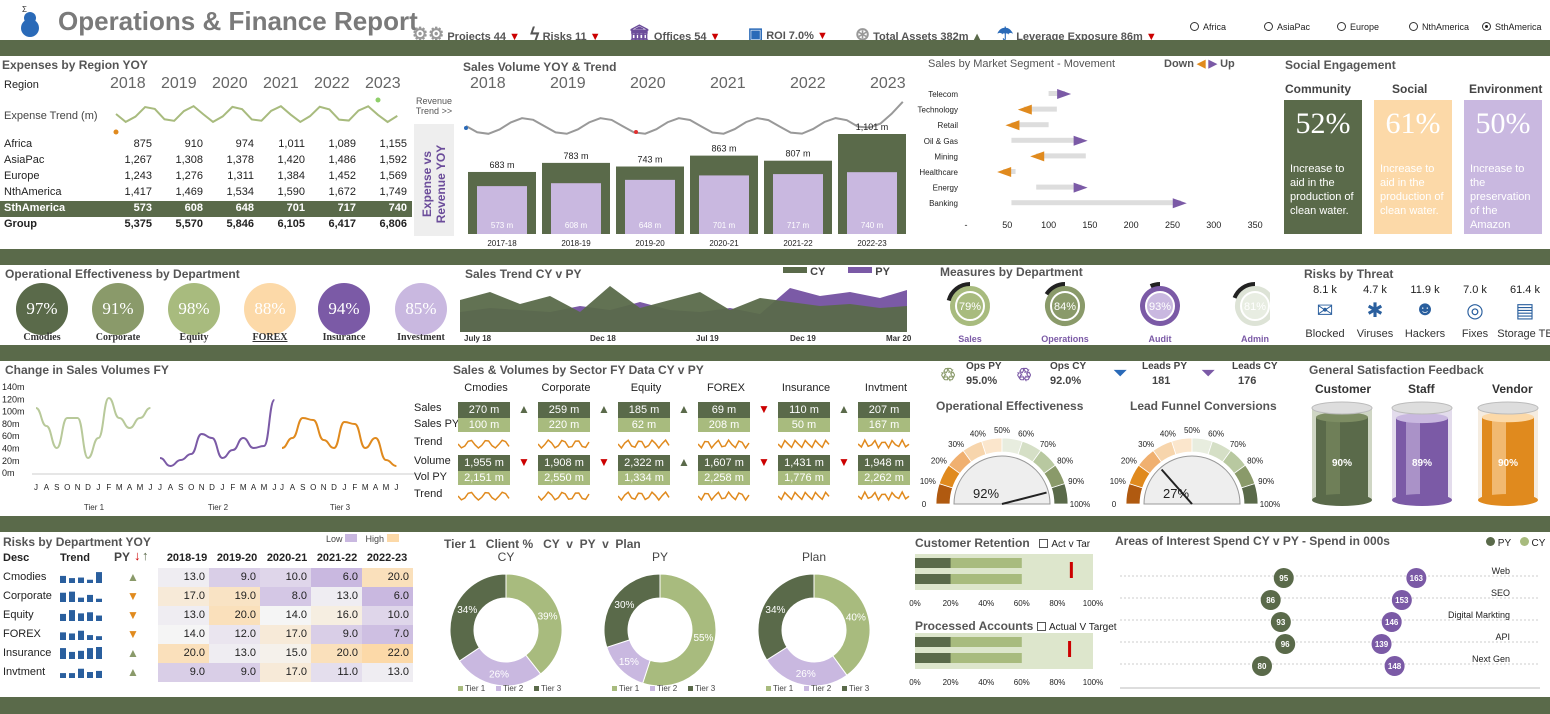 Image resolution: width=1550 pixels, height=714 pixels. Describe the element at coordinates (679, 630) in the screenshot. I see `donut-slice` at that location.